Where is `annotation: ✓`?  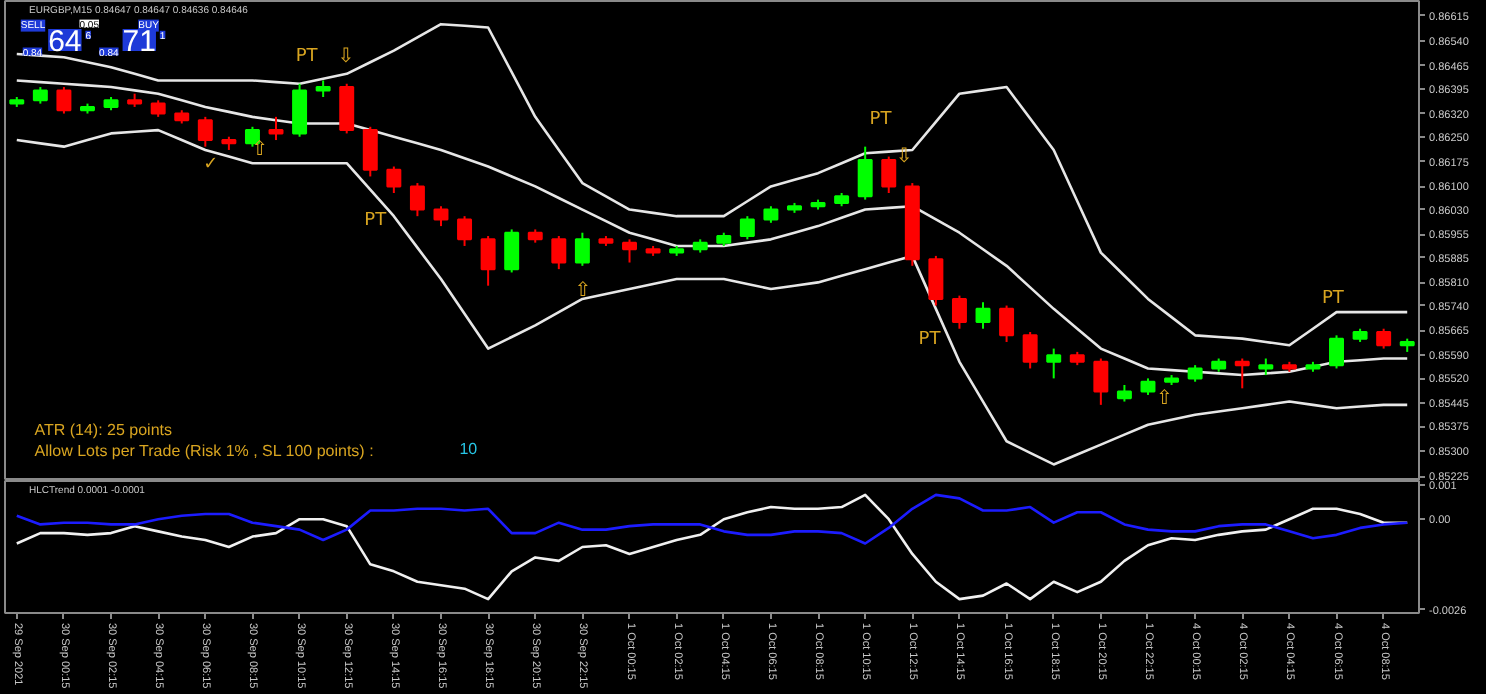
annotation: ✓ is located at coordinates (211, 164).